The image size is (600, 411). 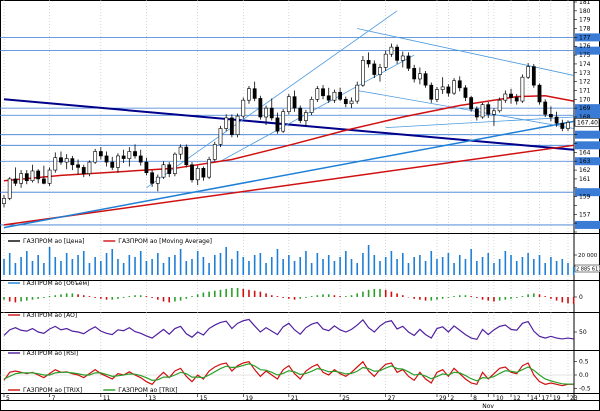 I want to click on price-y-tick-label: 161, so click(x=585, y=179).